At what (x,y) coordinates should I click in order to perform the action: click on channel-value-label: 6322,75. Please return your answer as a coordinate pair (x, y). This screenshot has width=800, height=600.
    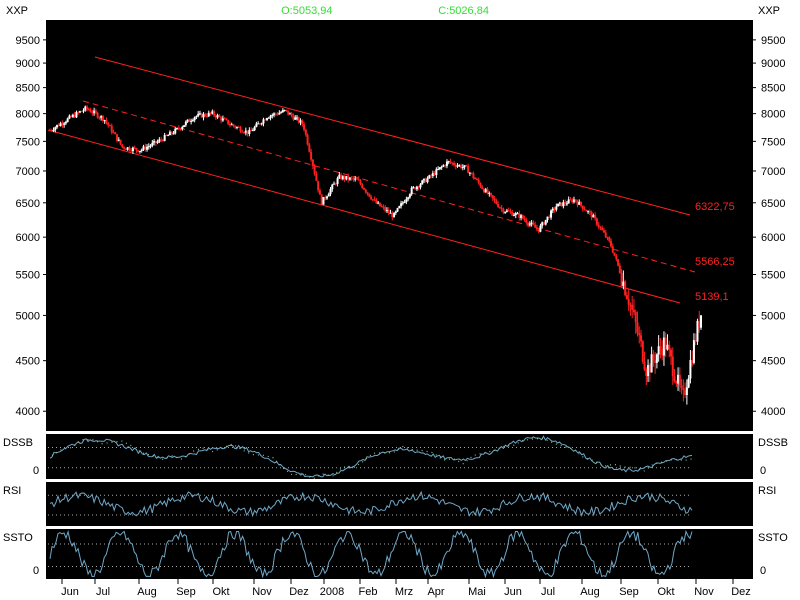
    Looking at the image, I should click on (715, 207).